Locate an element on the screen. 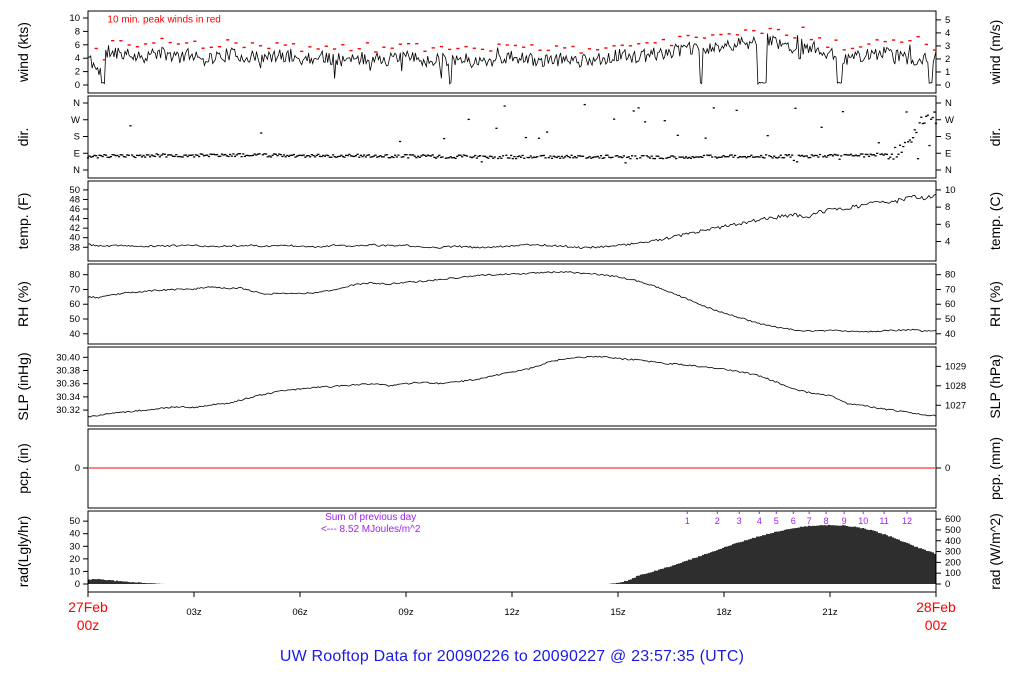 The image size is (1024, 700). wind-right-tick-label: 1 is located at coordinates (947, 72).